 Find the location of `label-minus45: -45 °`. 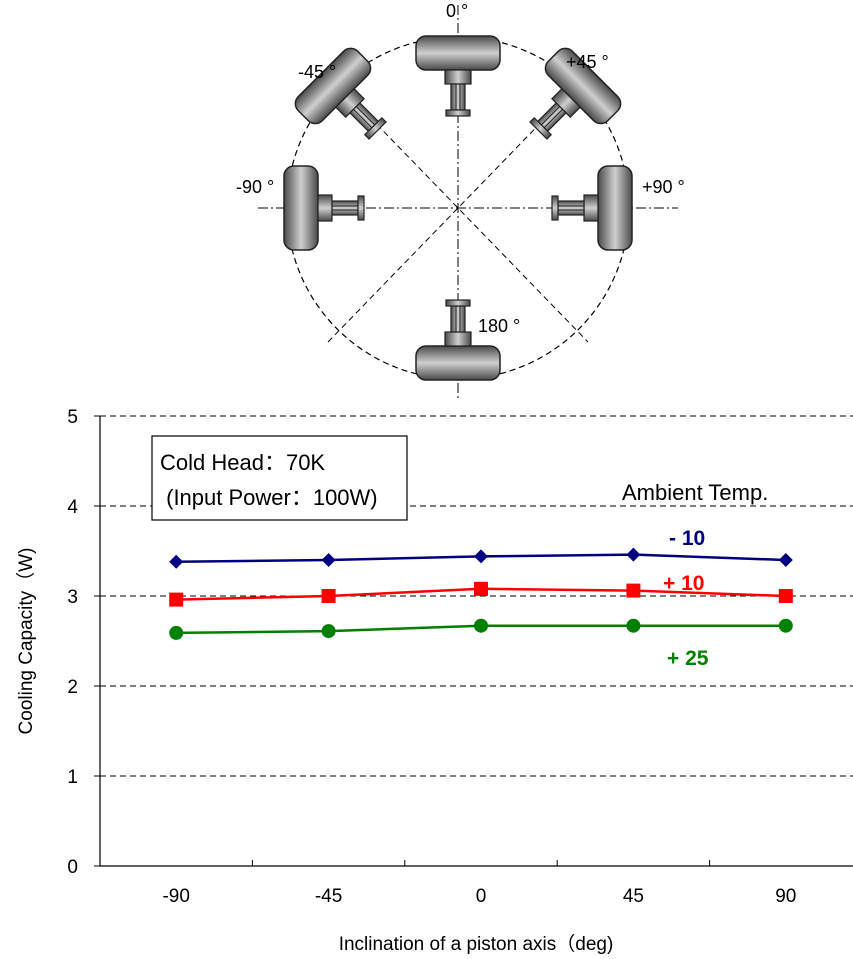

label-minus45: -45 ° is located at coordinates (317, 72).